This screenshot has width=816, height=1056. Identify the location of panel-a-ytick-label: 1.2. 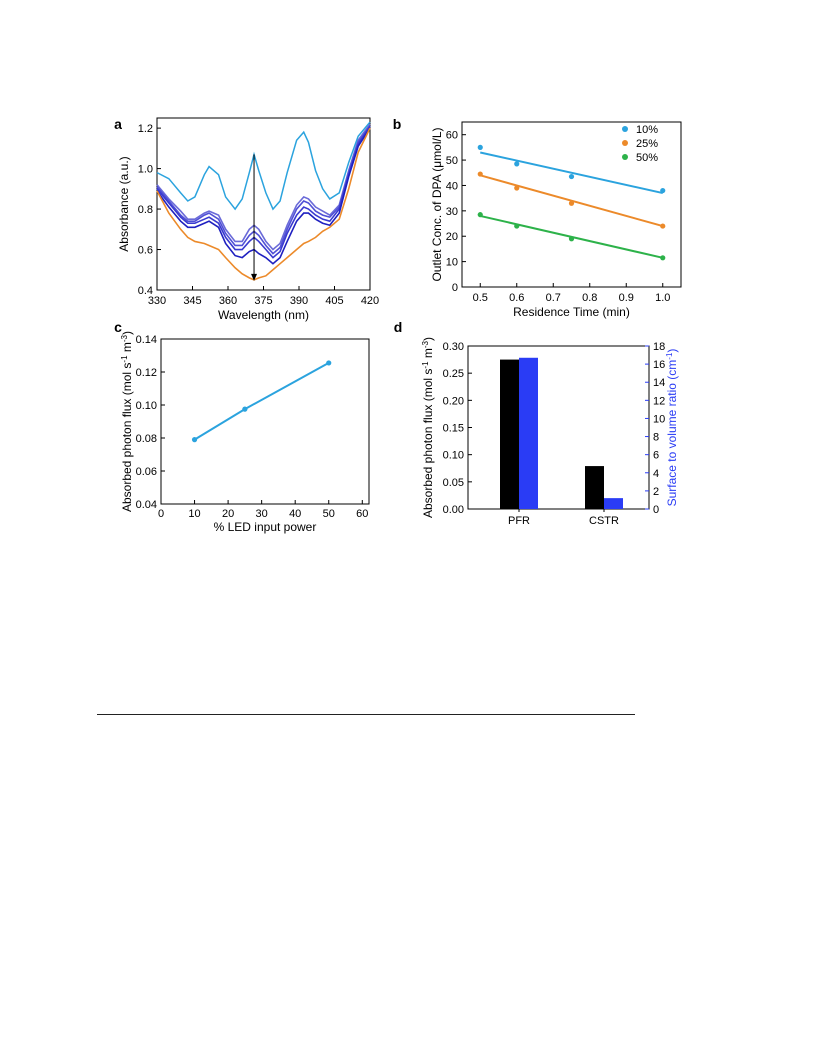
(145, 129).